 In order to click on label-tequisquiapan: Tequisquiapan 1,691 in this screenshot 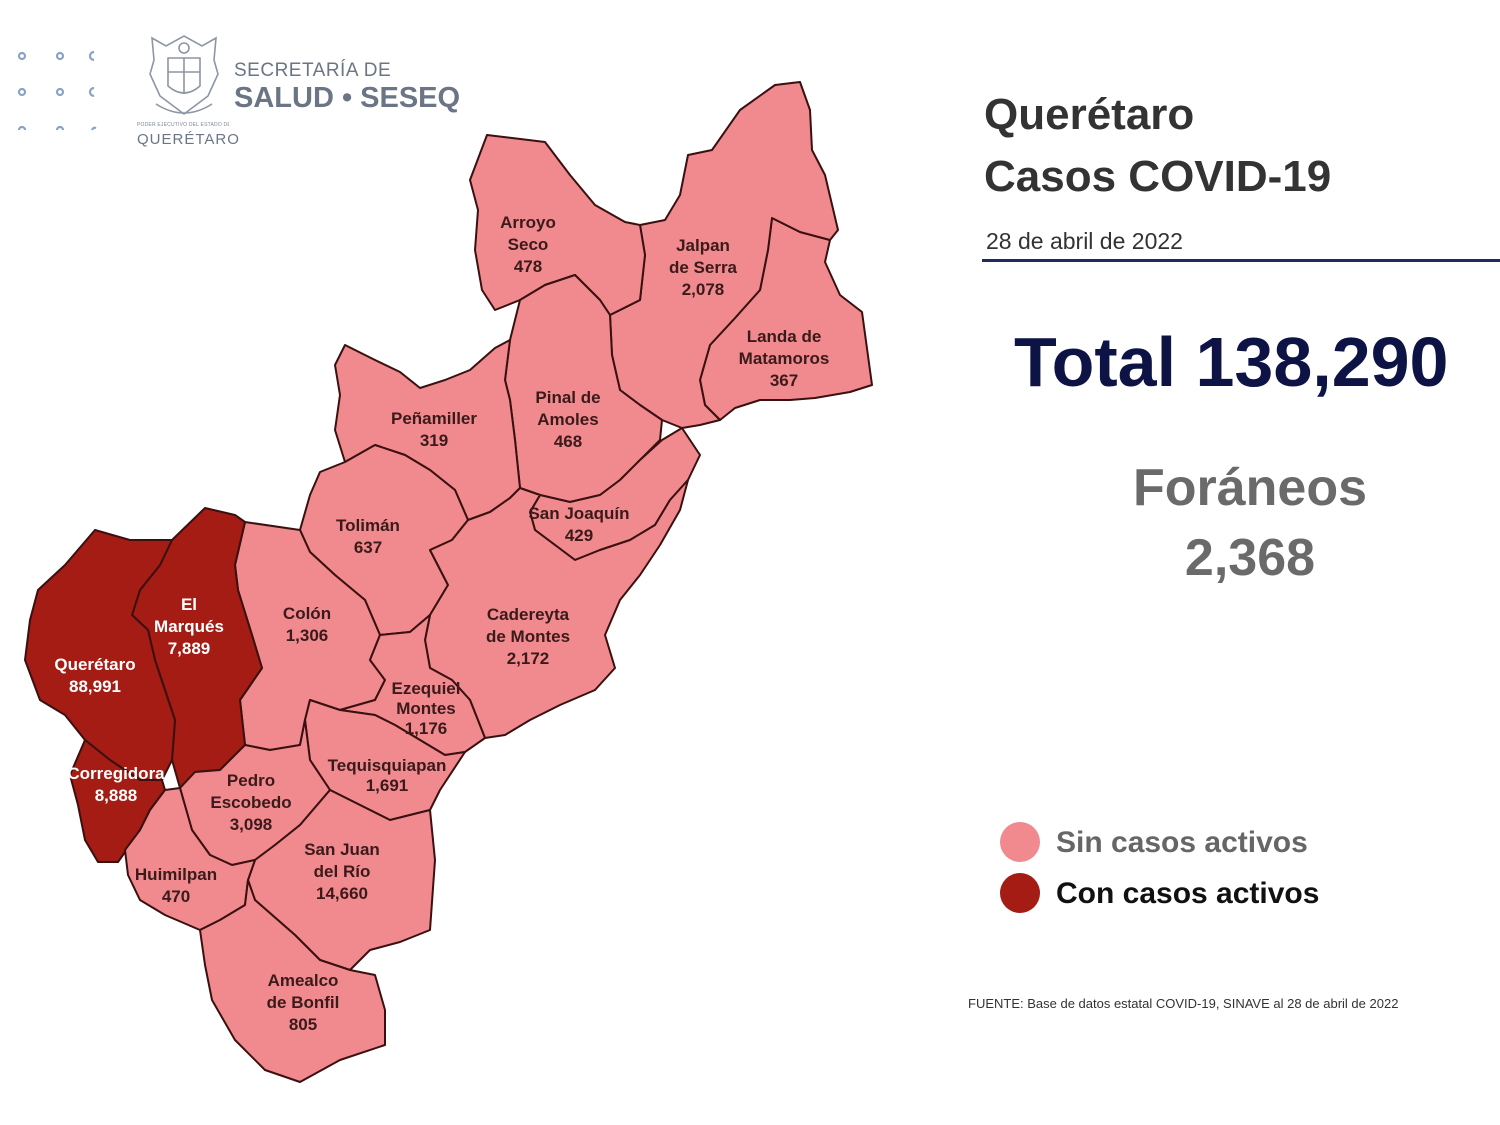, I will do `click(387, 775)`.